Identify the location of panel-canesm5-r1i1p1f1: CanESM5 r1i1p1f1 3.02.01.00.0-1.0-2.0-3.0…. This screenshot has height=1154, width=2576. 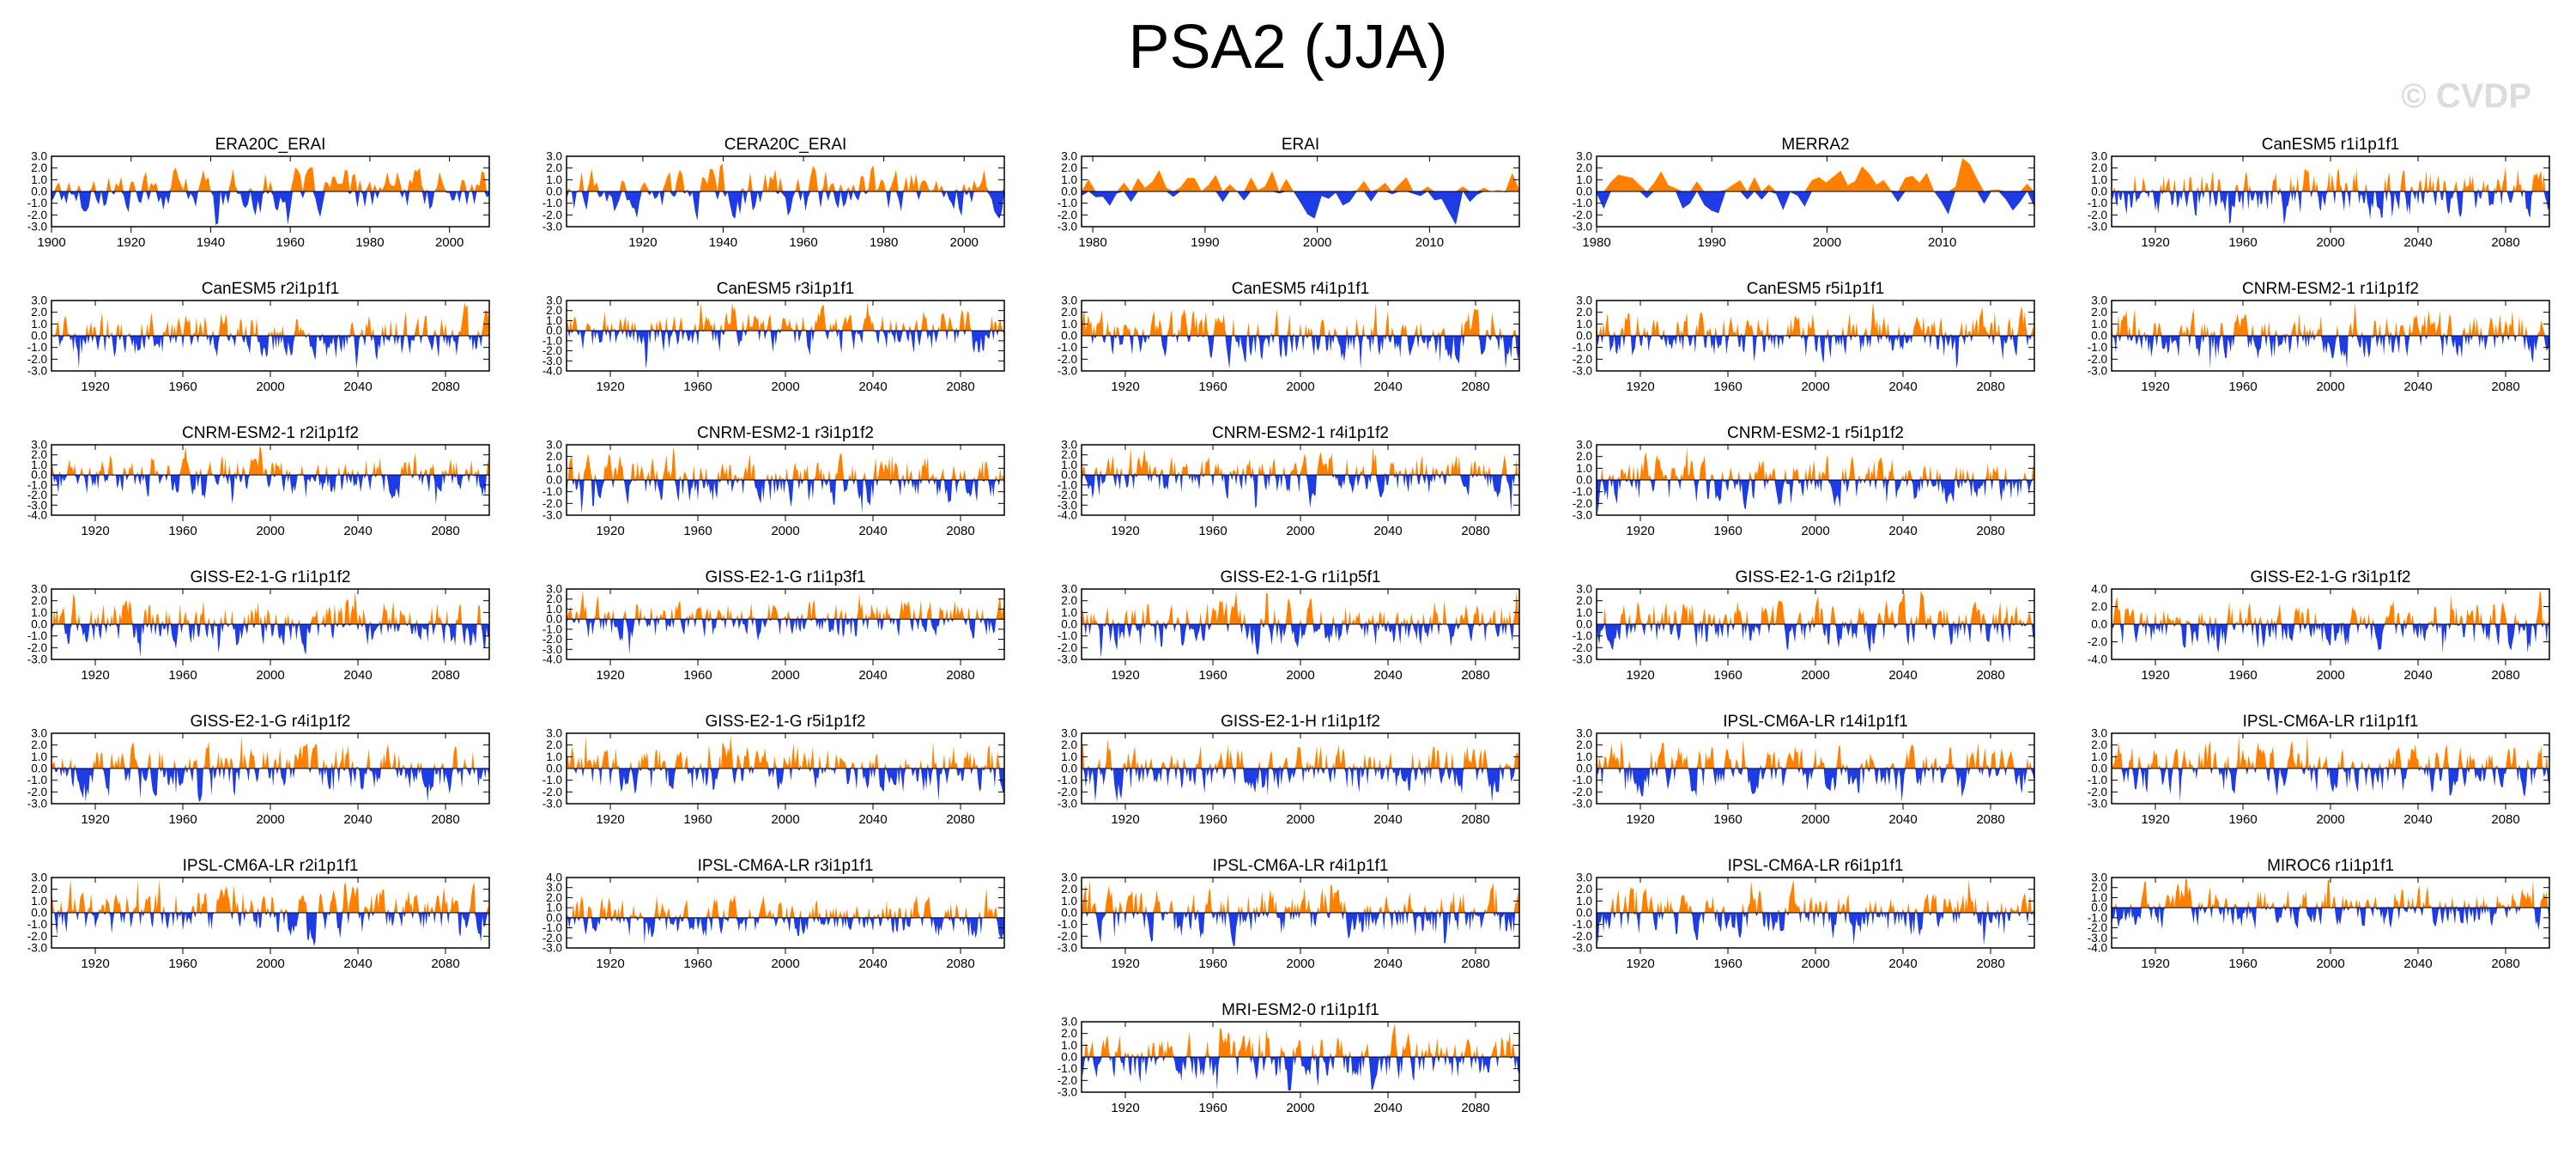
(2319, 193).